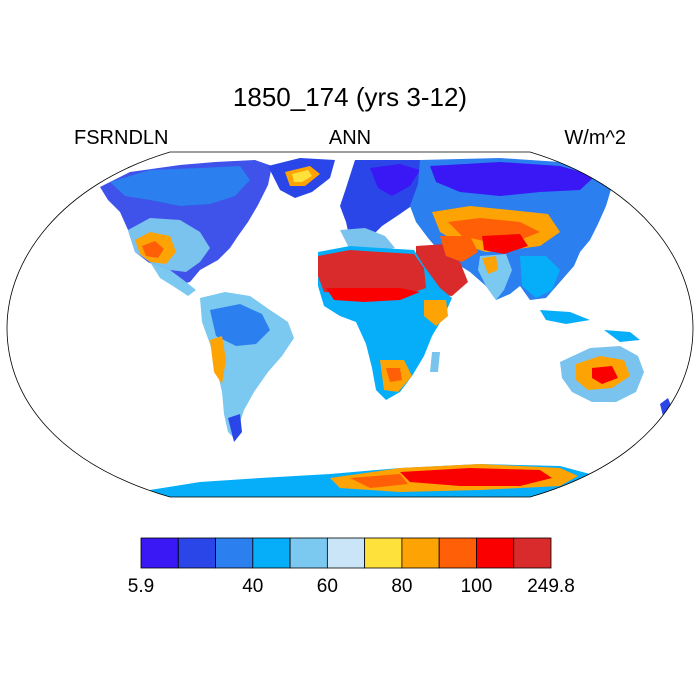  I want to click on greenland-inner, so click(302, 176).